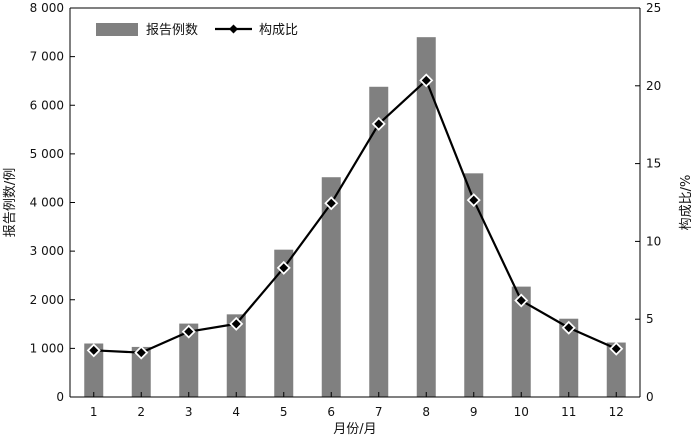 Image resolution: width=700 pixels, height=438 pixels. What do you see at coordinates (47, 203) in the screenshot?
I see `left-tick-label: 4 000` at bounding box center [47, 203].